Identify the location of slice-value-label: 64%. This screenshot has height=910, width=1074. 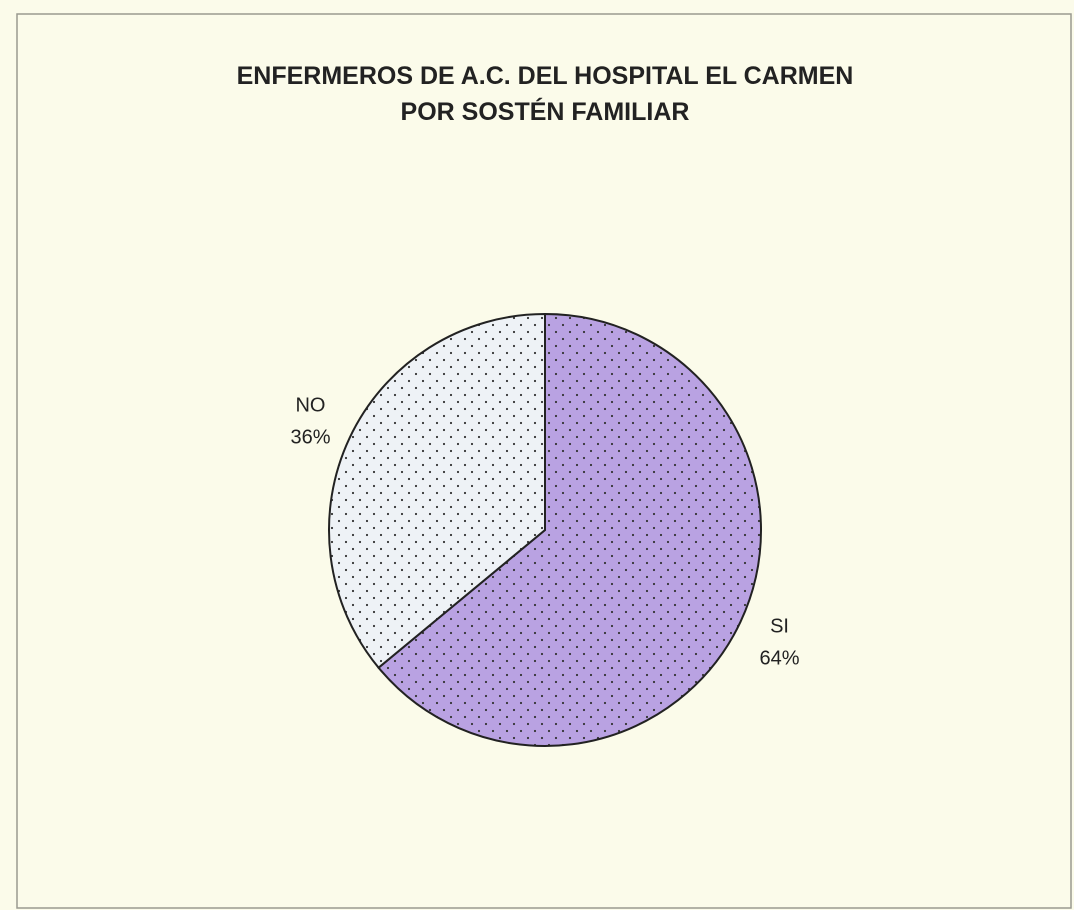
(780, 658).